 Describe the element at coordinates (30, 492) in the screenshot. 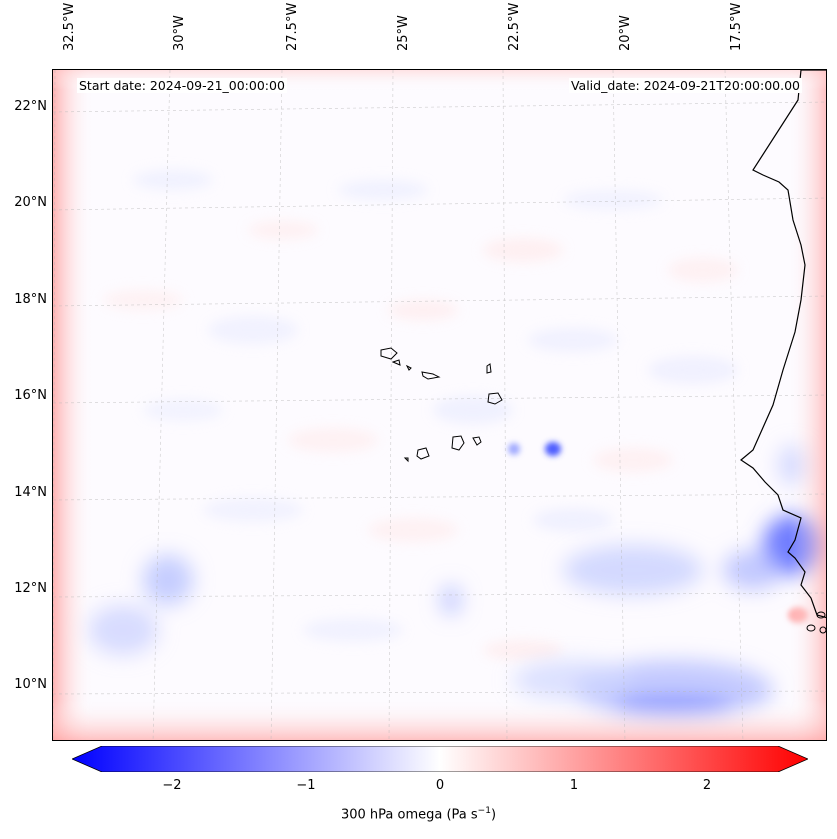

I see `lat-label-14n: 14°N` at that location.